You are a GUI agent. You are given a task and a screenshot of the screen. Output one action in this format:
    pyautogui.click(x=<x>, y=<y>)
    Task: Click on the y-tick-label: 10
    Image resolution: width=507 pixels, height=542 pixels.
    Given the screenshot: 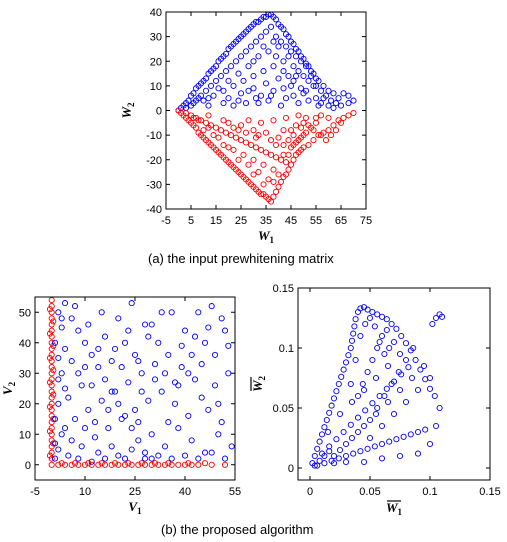 What is the action you would take?
    pyautogui.click(x=156, y=87)
    